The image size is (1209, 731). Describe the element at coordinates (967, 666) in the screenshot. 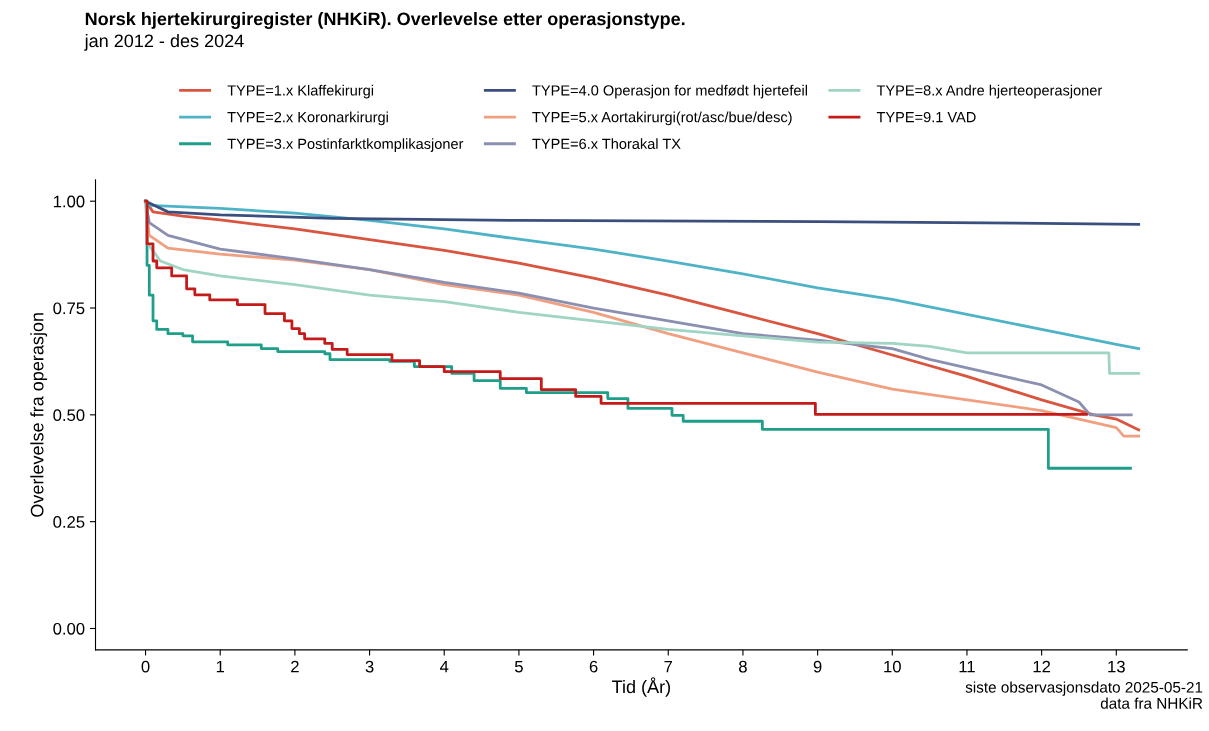

I see `x-tick-label: 11` at that location.